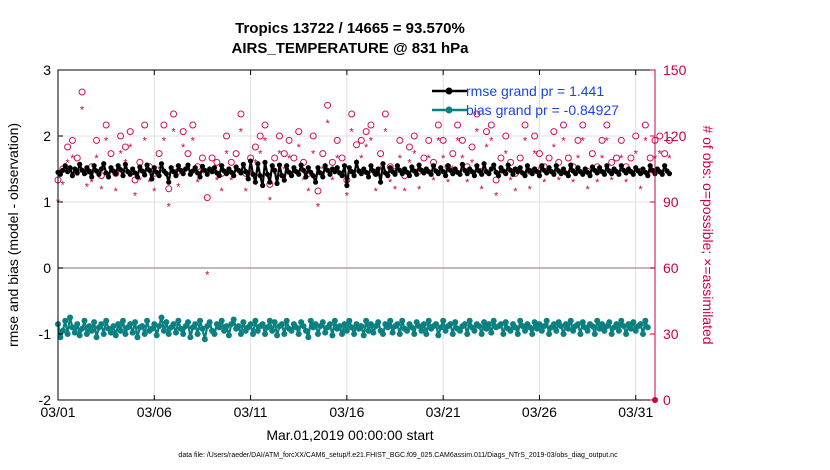  What do you see at coordinates (542, 110) in the screenshot?
I see `legend-bias-label: bias grand pr = -0.84927` at bounding box center [542, 110].